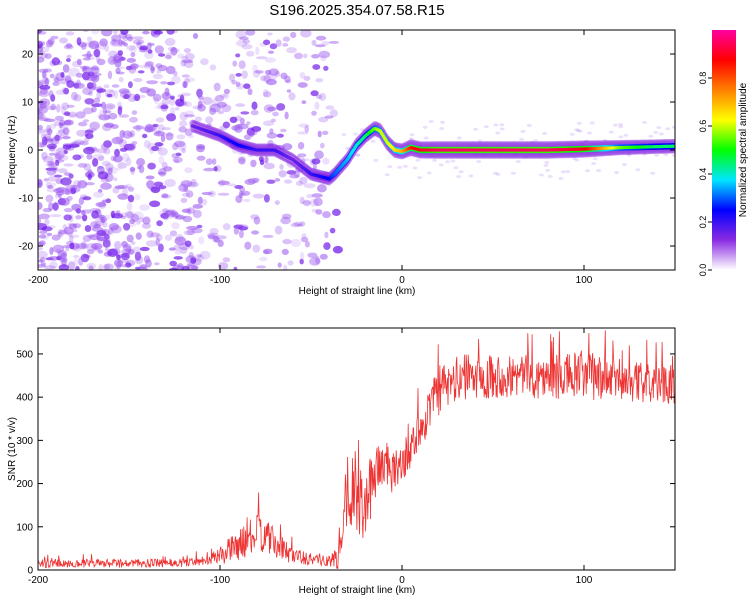  I want to click on colorbar-tick-label: 0.8, so click(703, 78).